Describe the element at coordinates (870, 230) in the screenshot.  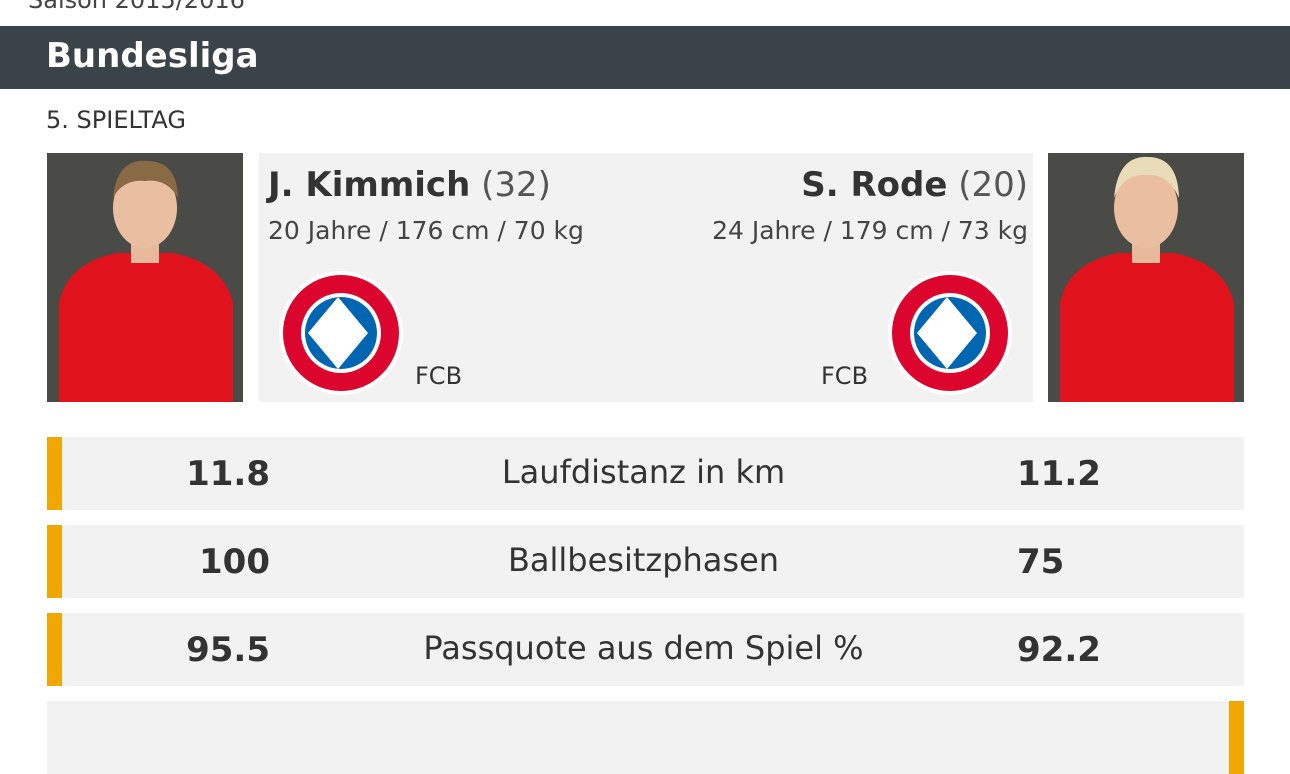
I see `player-details: 24 Jahre / 179 cm / 73 kg` at that location.